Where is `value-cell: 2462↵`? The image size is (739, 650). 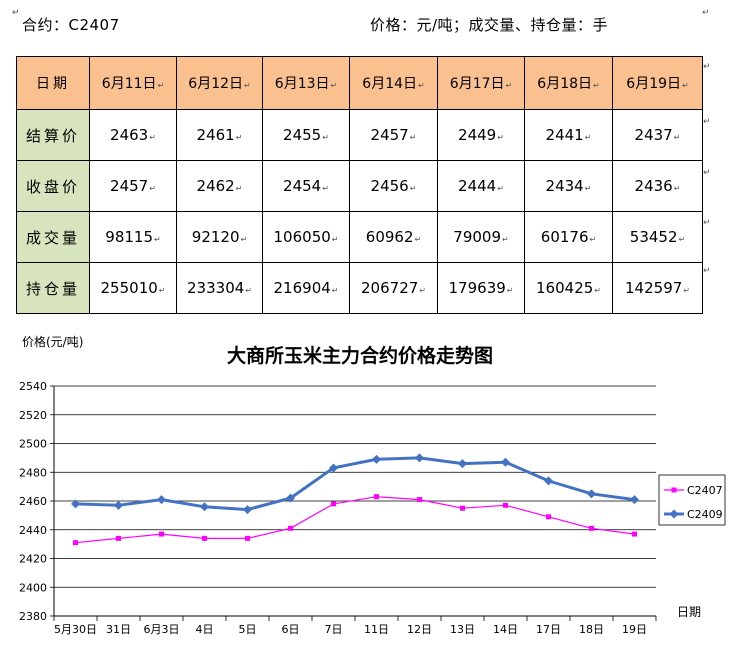
value-cell: 2462↵ is located at coordinates (219, 186).